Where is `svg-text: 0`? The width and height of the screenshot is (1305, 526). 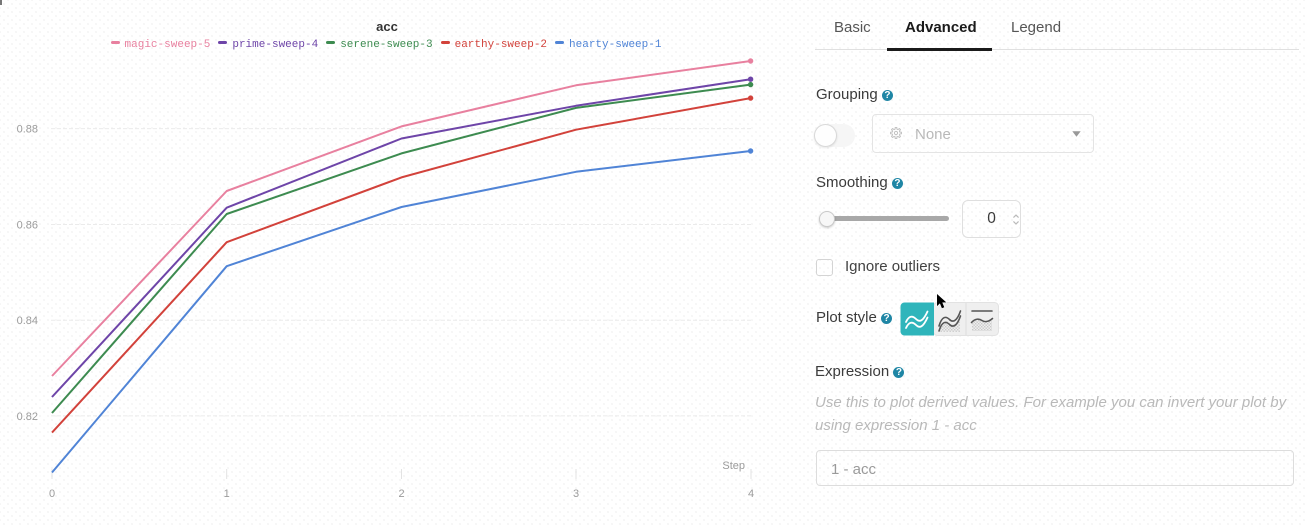
svg-text: 0 is located at coordinates (52, 494).